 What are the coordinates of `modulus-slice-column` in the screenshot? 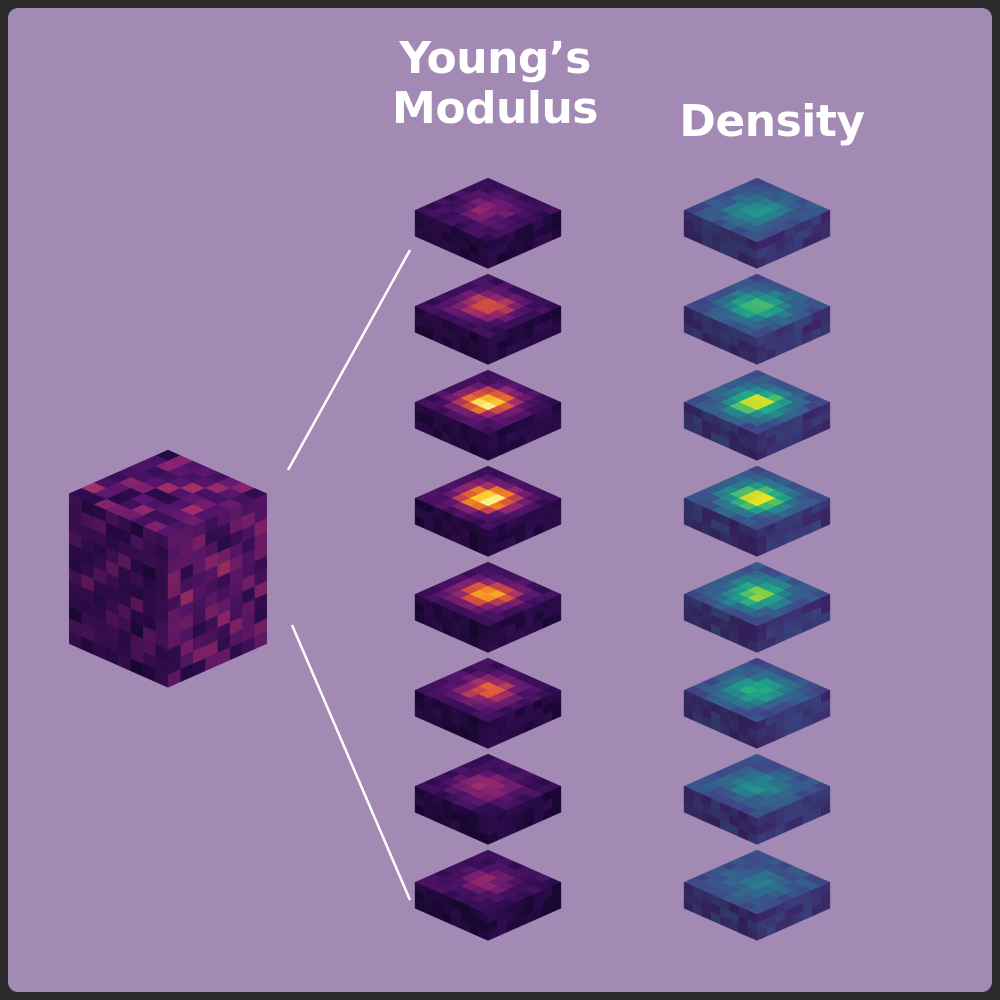 It's located at (488, 559).